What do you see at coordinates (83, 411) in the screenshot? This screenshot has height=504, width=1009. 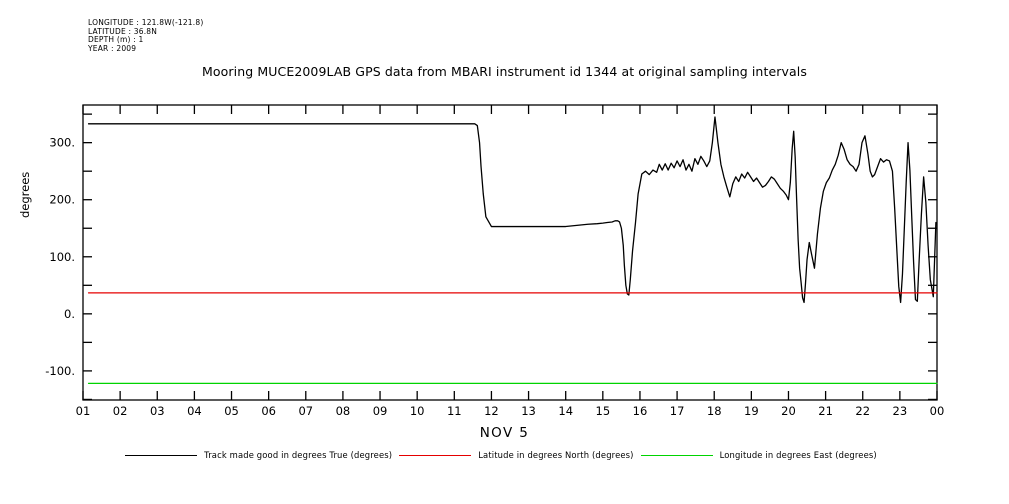 I see `x-axis-tick-label: 01` at bounding box center [83, 411].